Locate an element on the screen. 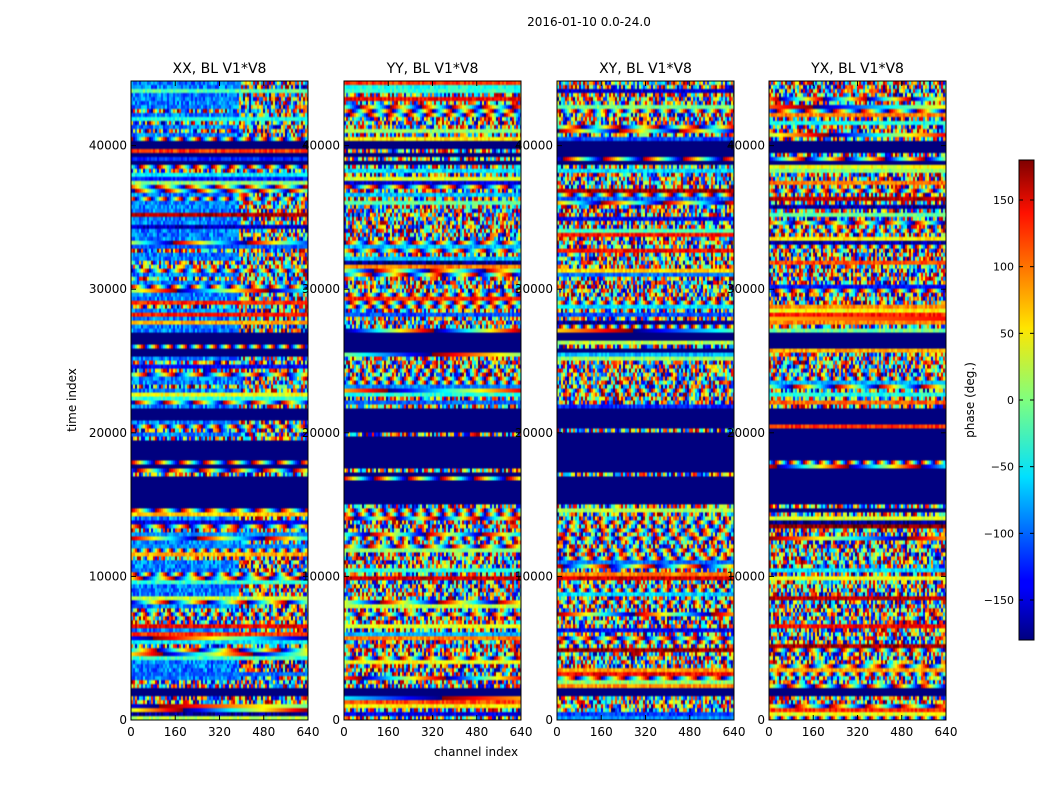 Image resolution: width=1050 pixels, height=800 pixels. colorbar-tick-label: 0 is located at coordinates (1010, 400).